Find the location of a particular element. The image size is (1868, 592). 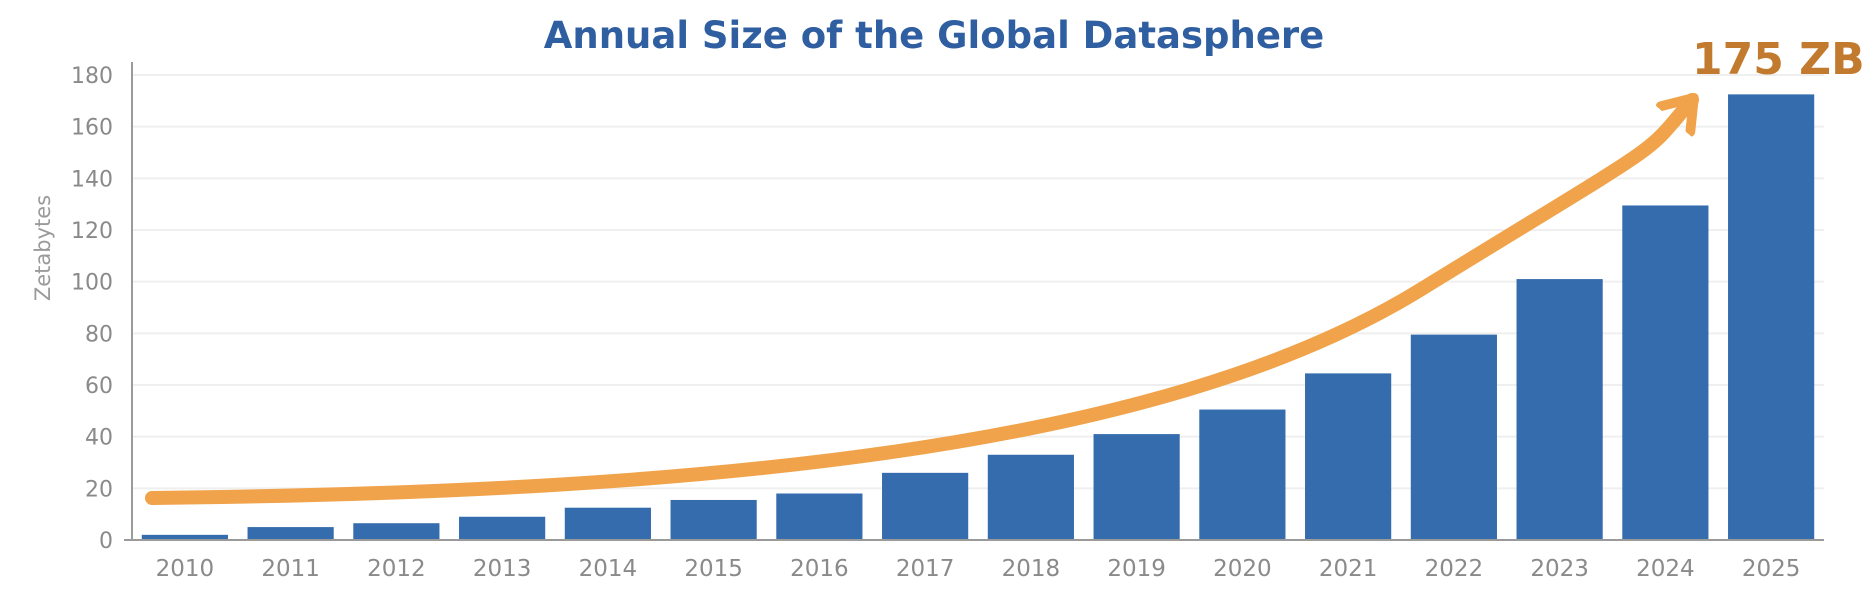

x-tick-label: 2025 is located at coordinates (1771, 569).